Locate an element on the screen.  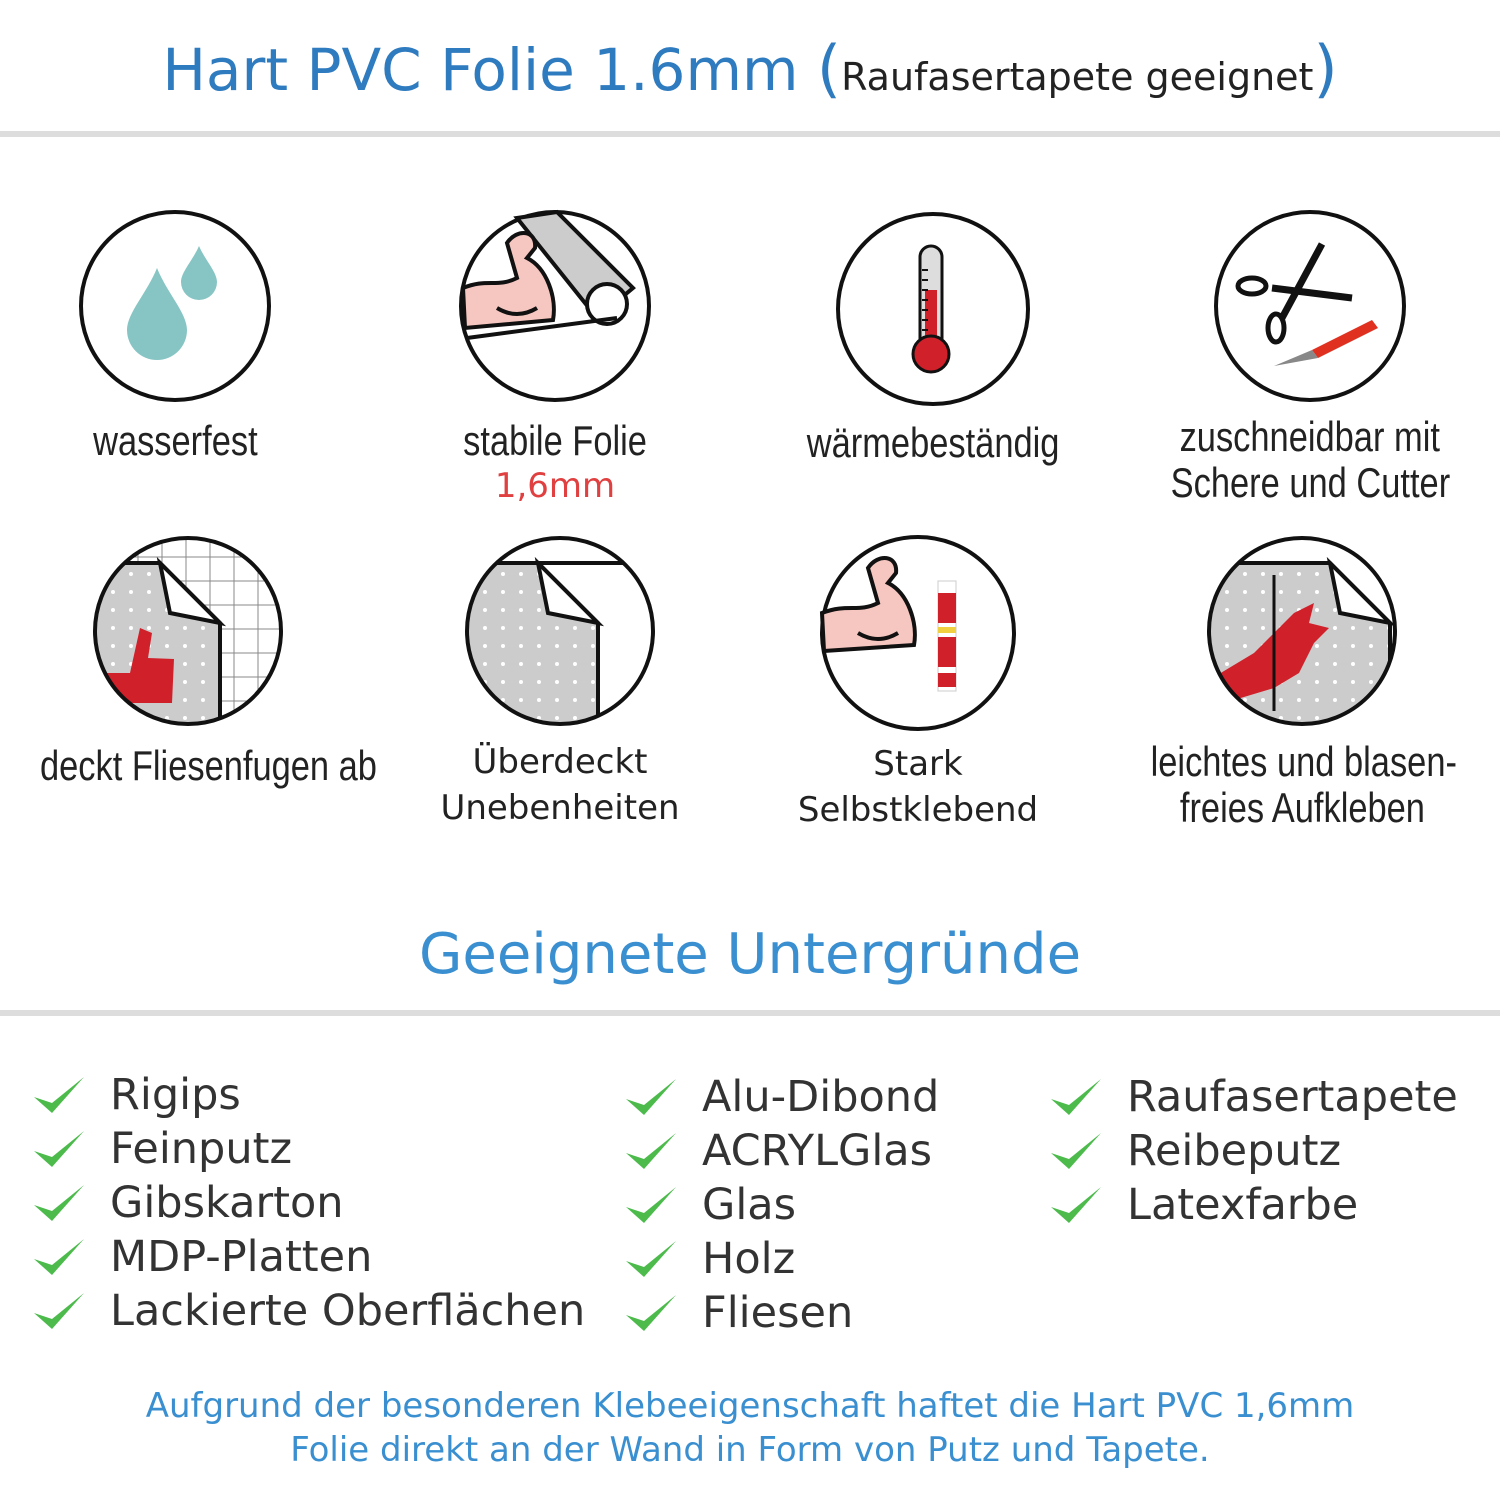
surface-label: Holz is located at coordinates (749, 1259).